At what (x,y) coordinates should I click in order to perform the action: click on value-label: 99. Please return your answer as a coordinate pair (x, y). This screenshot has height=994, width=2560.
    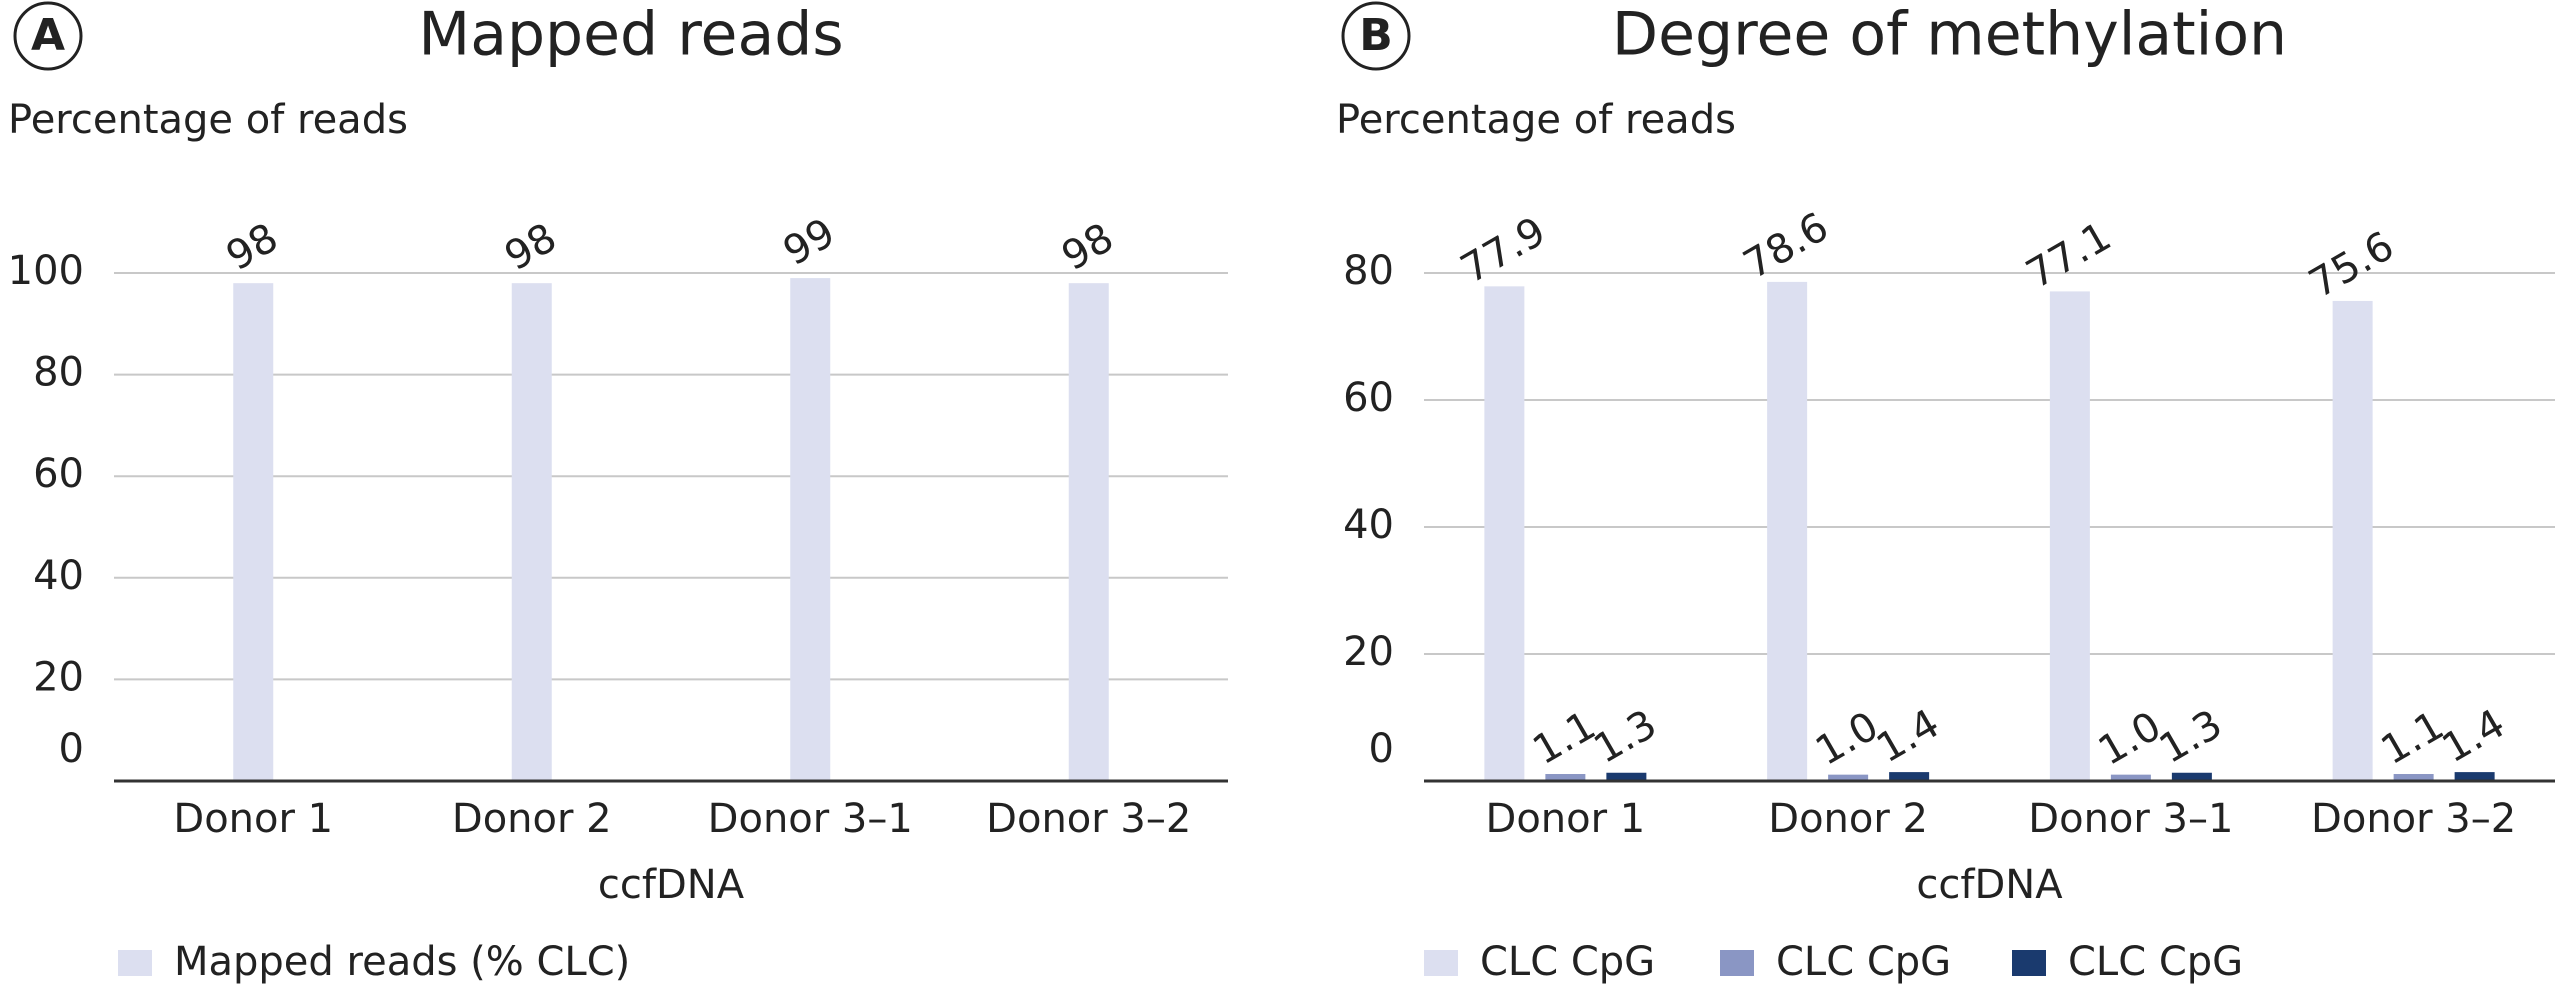
    Looking at the image, I should click on (809, 242).